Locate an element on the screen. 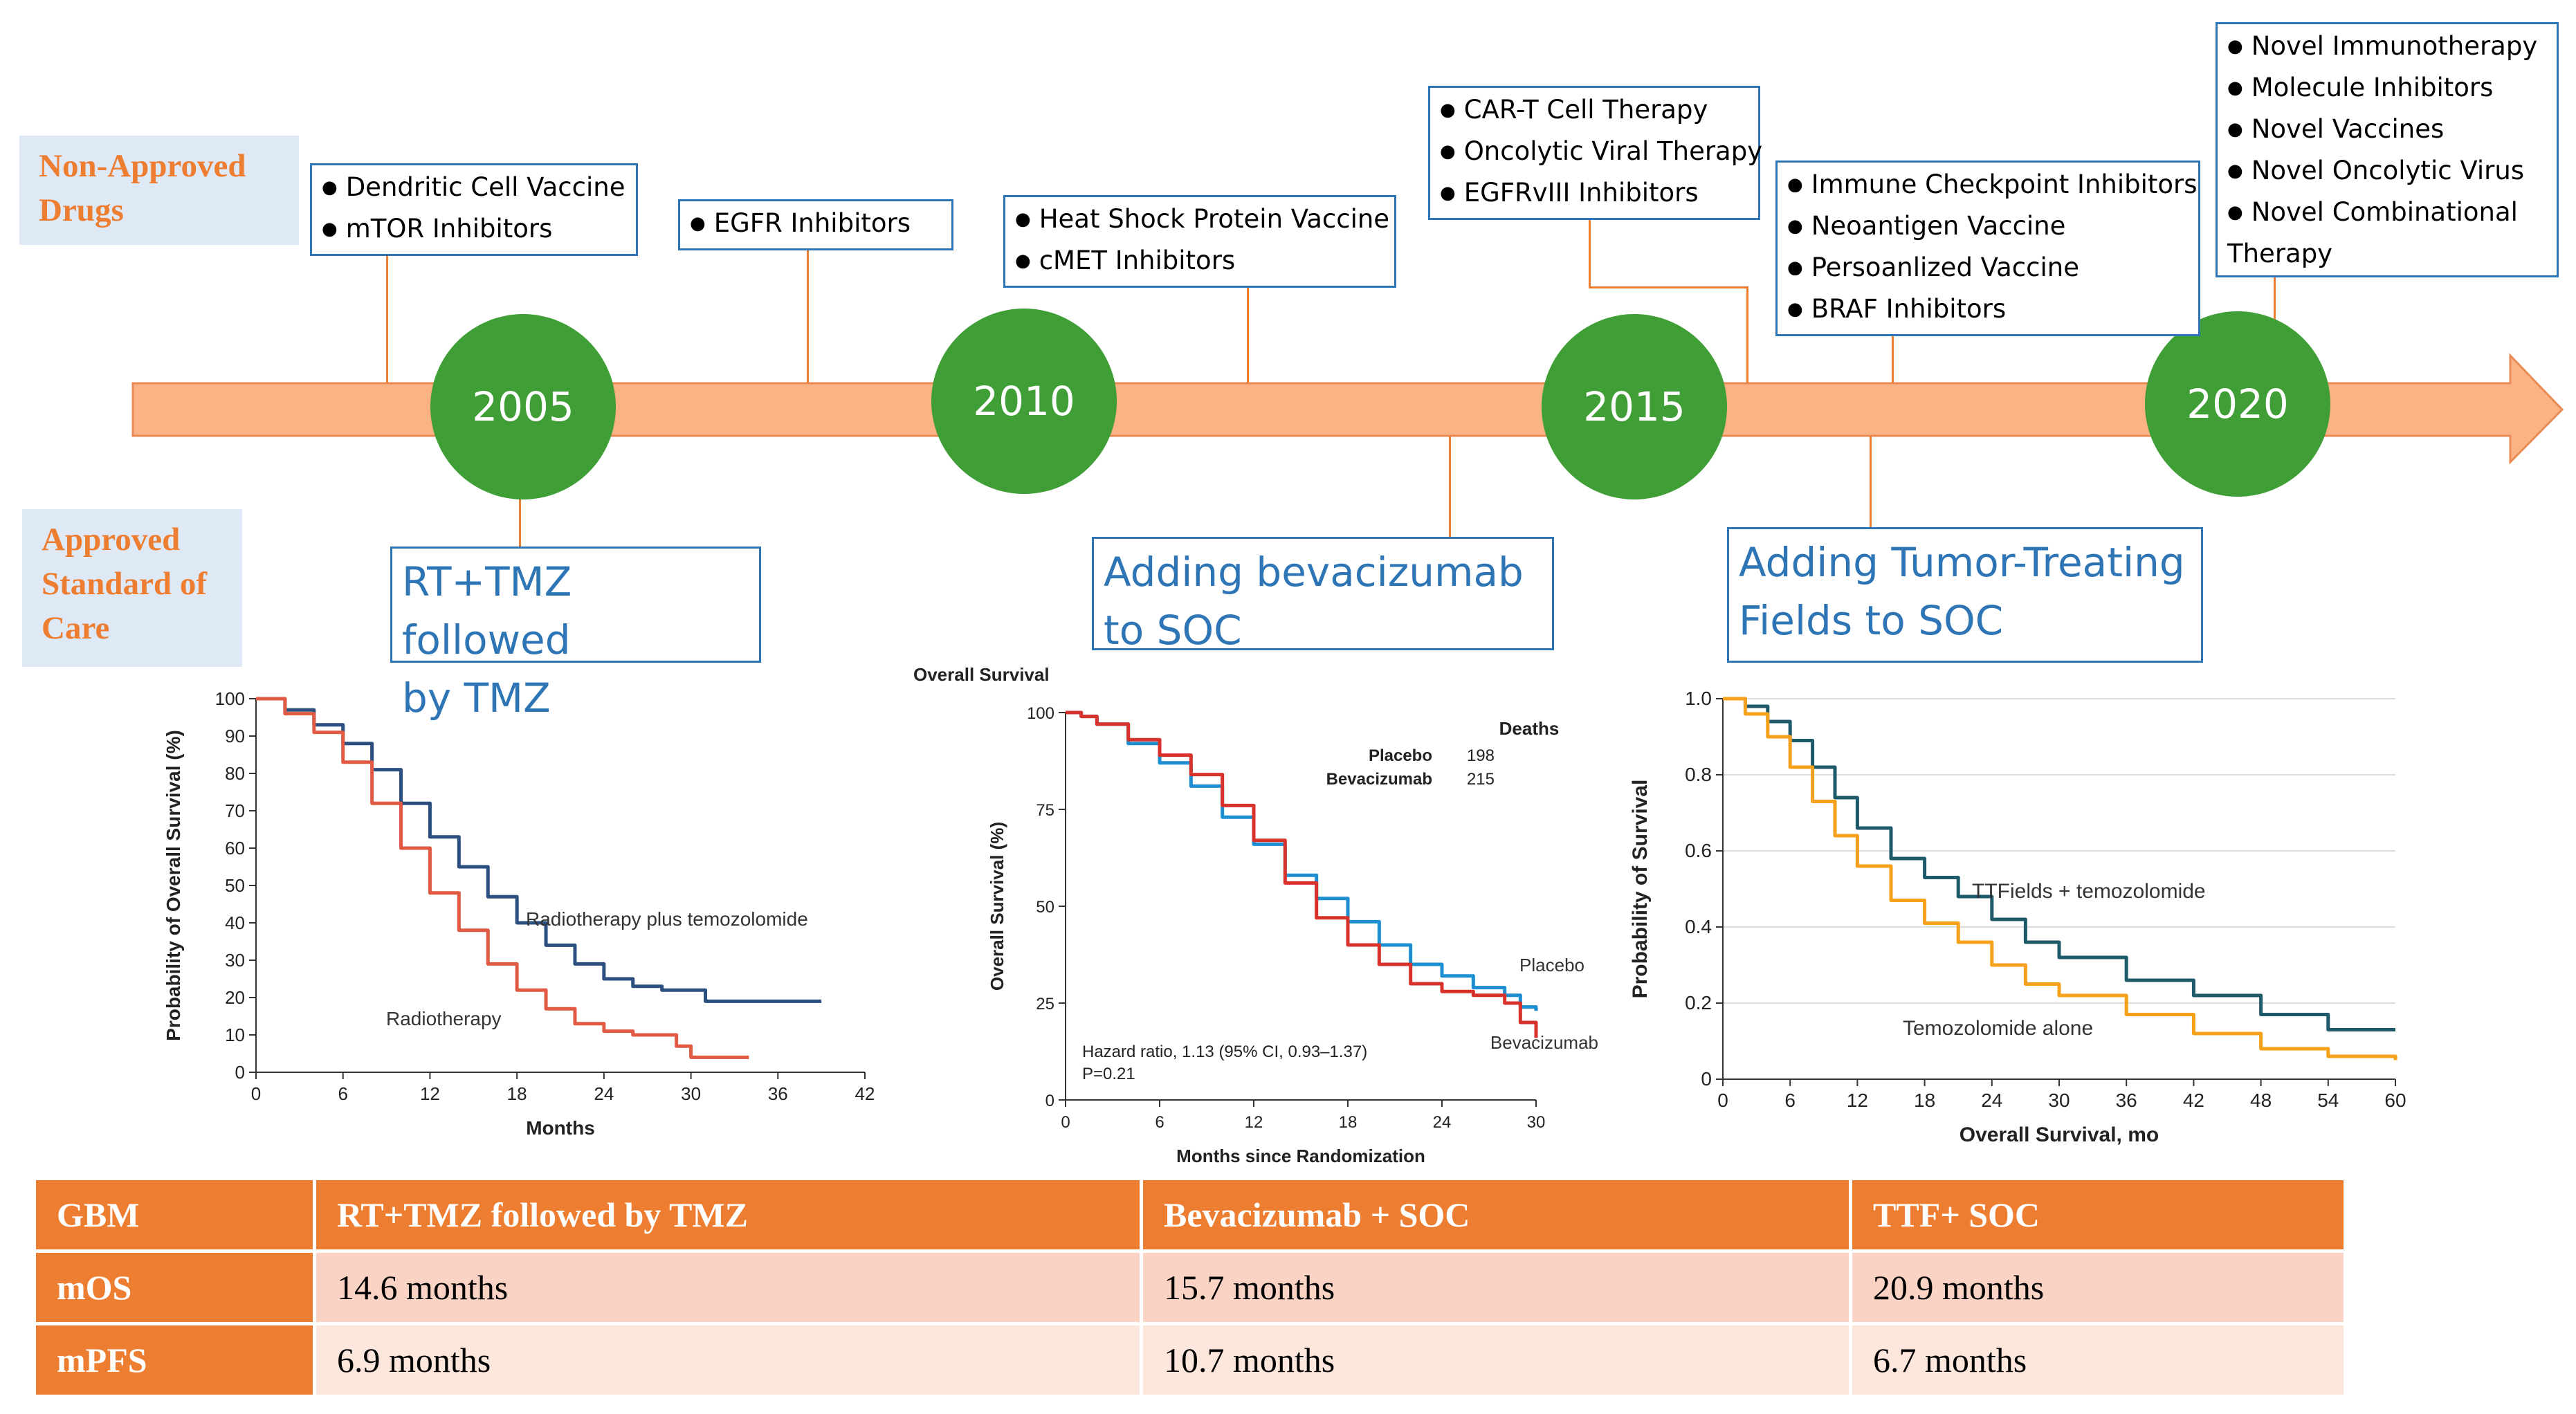 This screenshot has height=1414, width=2576. table-row: mPFS 6.9 months 10.7 months 6.7 months is located at coordinates (1192, 1360).